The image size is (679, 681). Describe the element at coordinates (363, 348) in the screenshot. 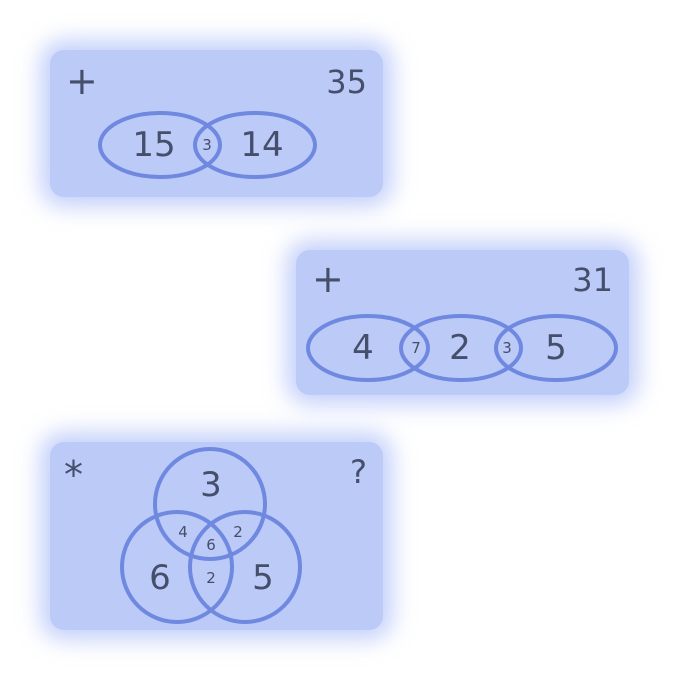

I see `region-value: 4` at that location.